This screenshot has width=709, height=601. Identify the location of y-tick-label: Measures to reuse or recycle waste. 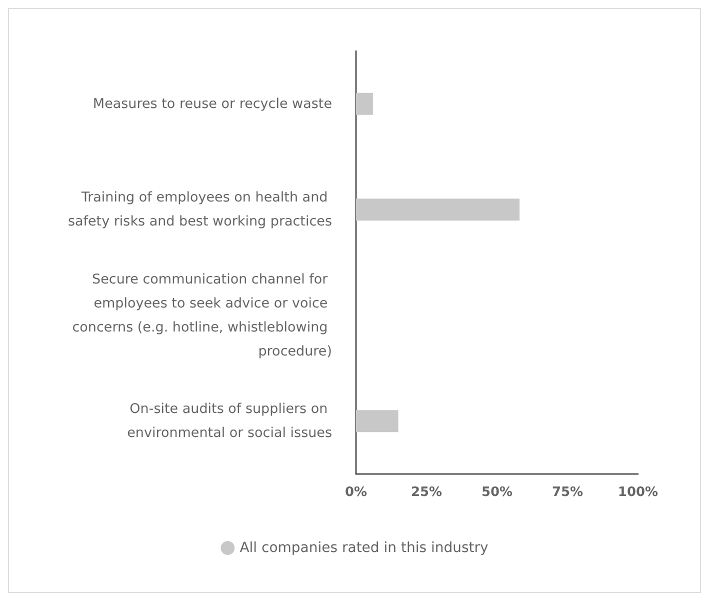
(212, 104).